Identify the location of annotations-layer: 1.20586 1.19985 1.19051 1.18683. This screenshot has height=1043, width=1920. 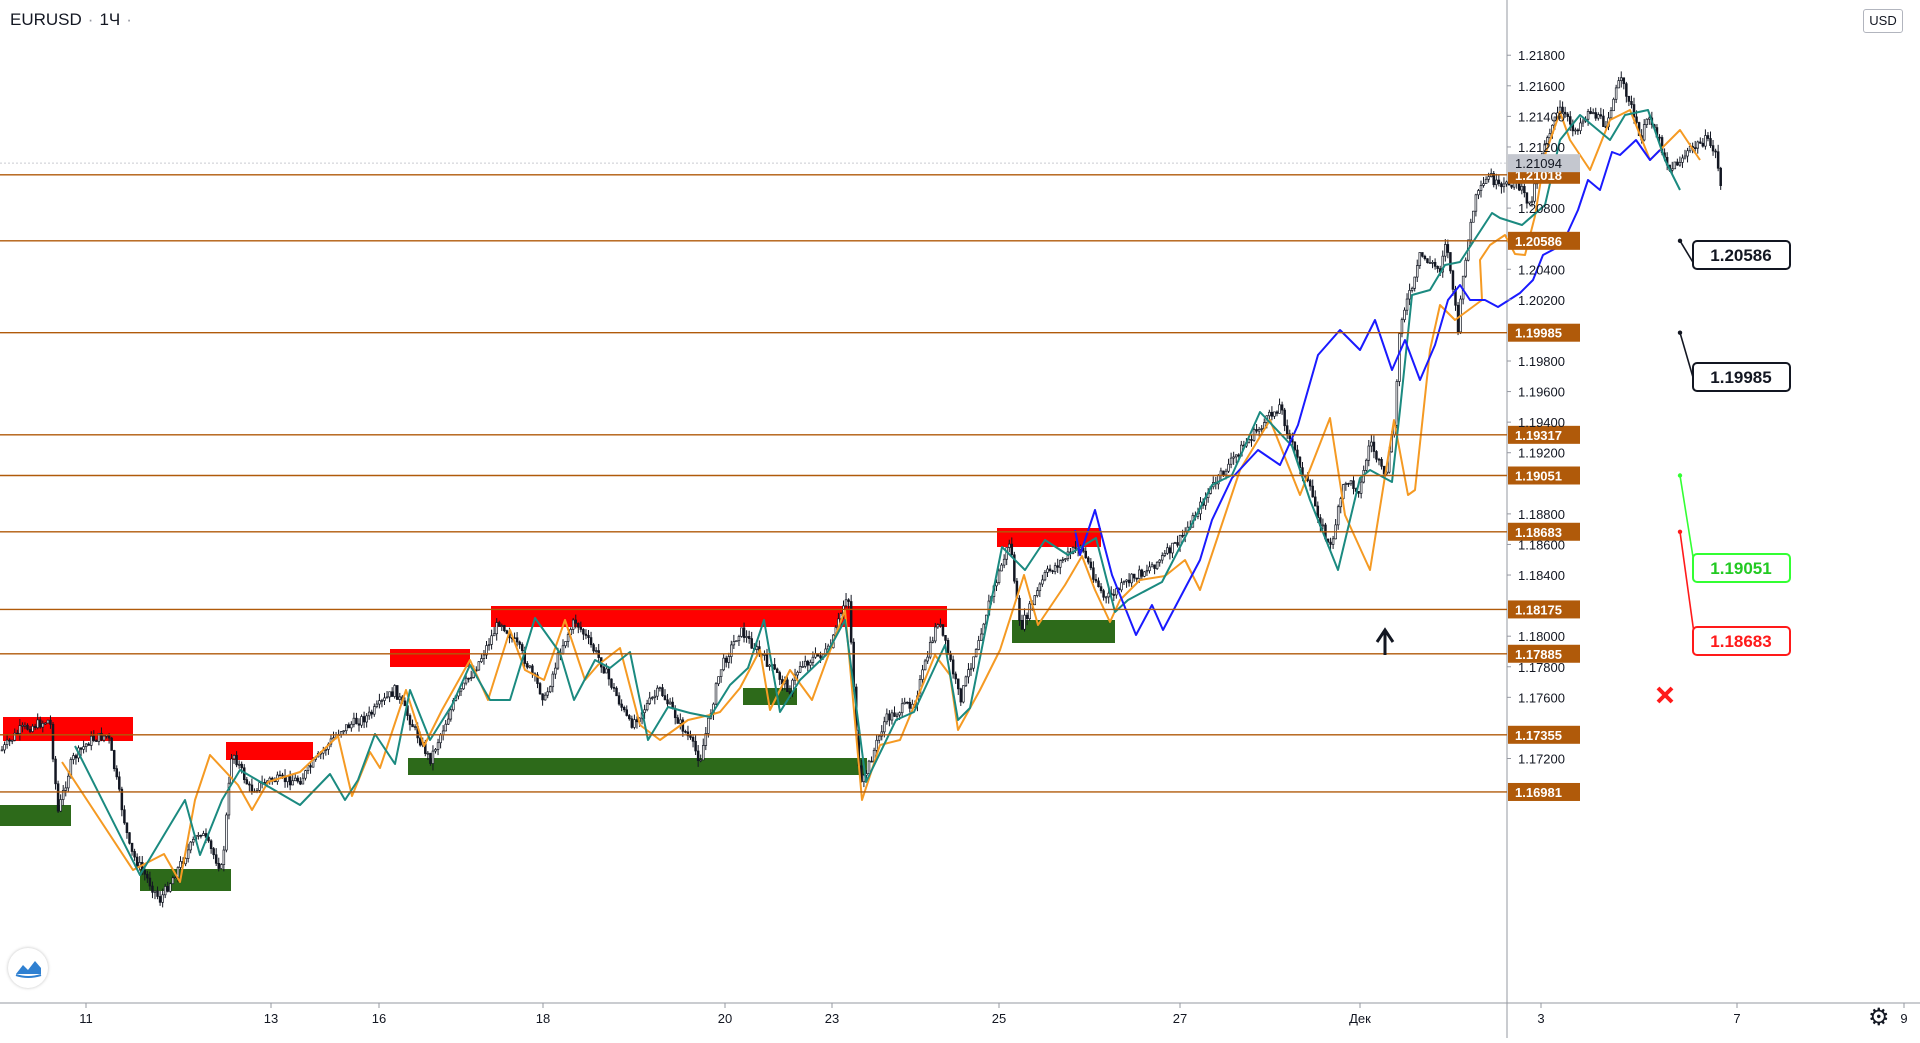
(1583, 471).